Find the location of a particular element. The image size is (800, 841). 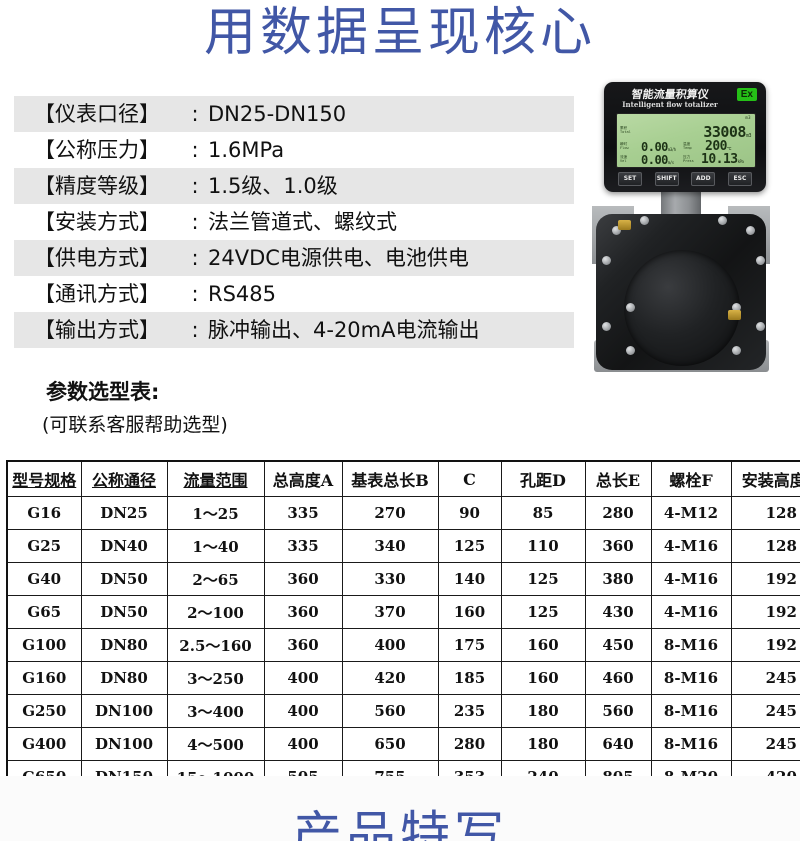

table-cell: 90 is located at coordinates (469, 513).